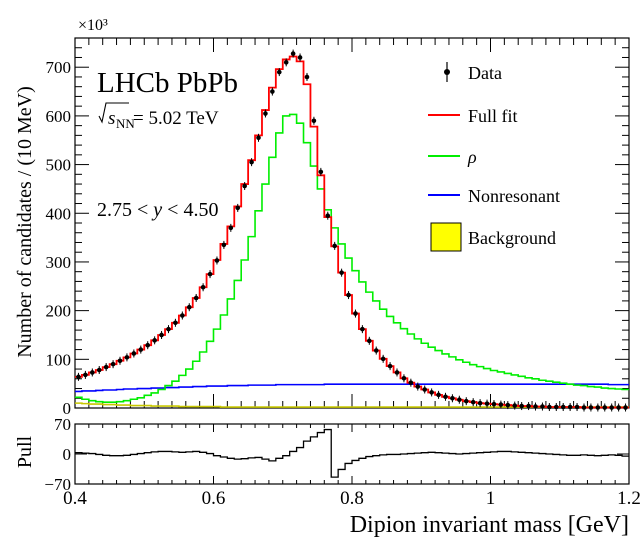 The image size is (643, 538). Describe the element at coordinates (125, 123) in the screenshot. I see `energy-subscript: NN` at that location.